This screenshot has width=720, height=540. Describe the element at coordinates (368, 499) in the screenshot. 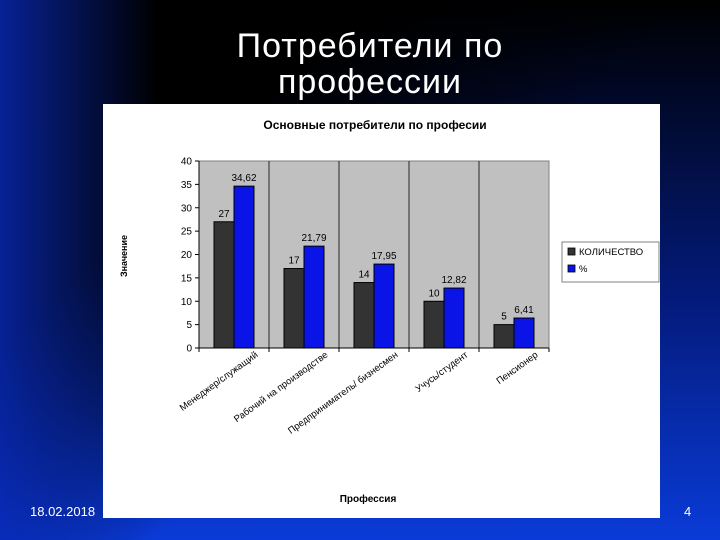

I see `x-axis-label: Профессия` at that location.